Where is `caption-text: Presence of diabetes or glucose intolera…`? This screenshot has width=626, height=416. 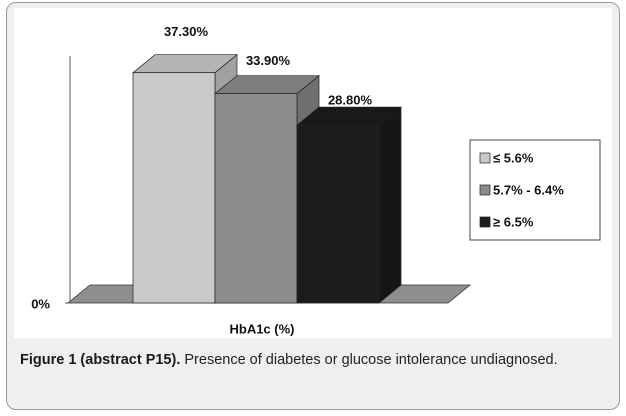
caption-text: Presence of diabetes or glucose intolera… is located at coordinates (371, 360).